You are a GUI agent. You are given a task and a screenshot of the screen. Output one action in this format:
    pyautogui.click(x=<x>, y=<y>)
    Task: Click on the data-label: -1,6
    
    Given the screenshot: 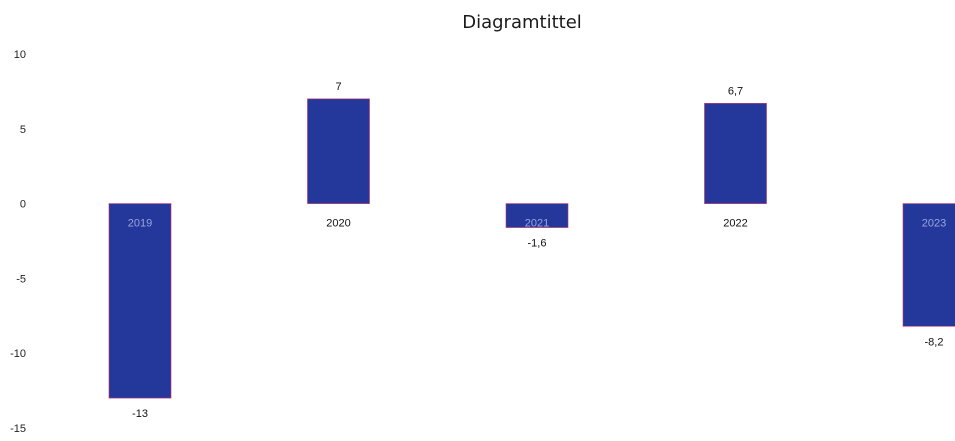 What is the action you would take?
    pyautogui.click(x=537, y=244)
    